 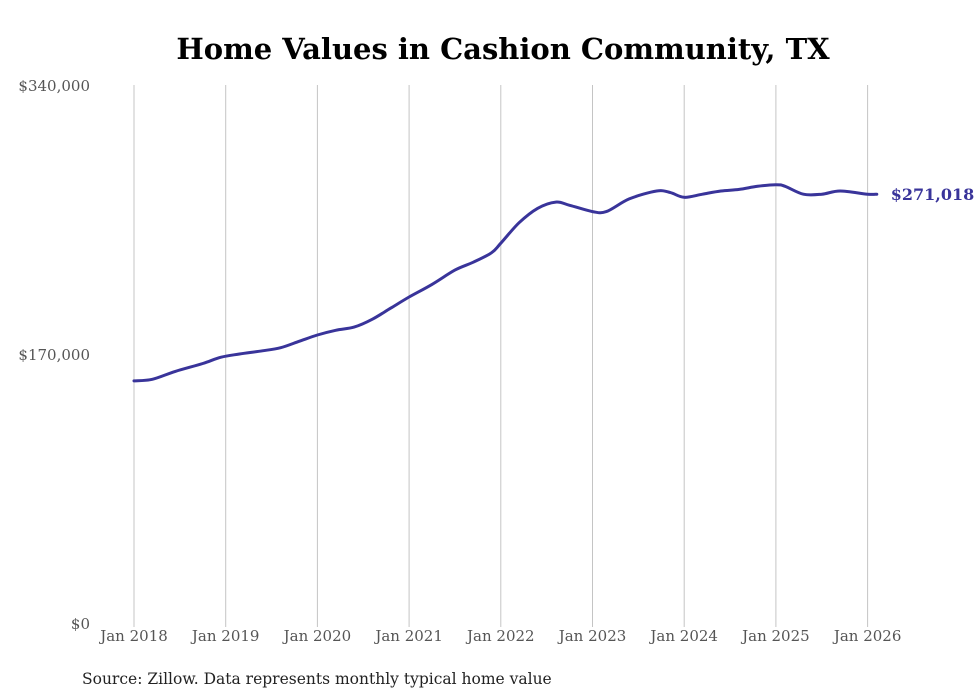 What do you see at coordinates (867, 636) in the screenshot?
I see `x-tick-label: Jan 2026` at bounding box center [867, 636].